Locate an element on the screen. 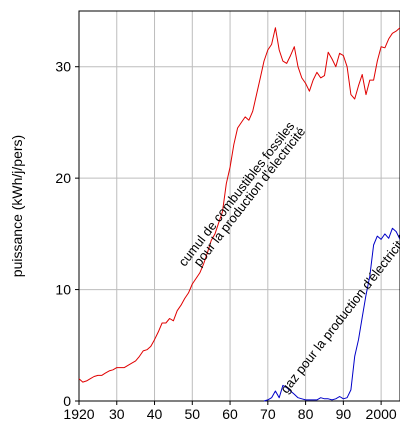 Image resolution: width=400 pixels, height=428 pixels. x-tick-label: 70 is located at coordinates (268, 414).